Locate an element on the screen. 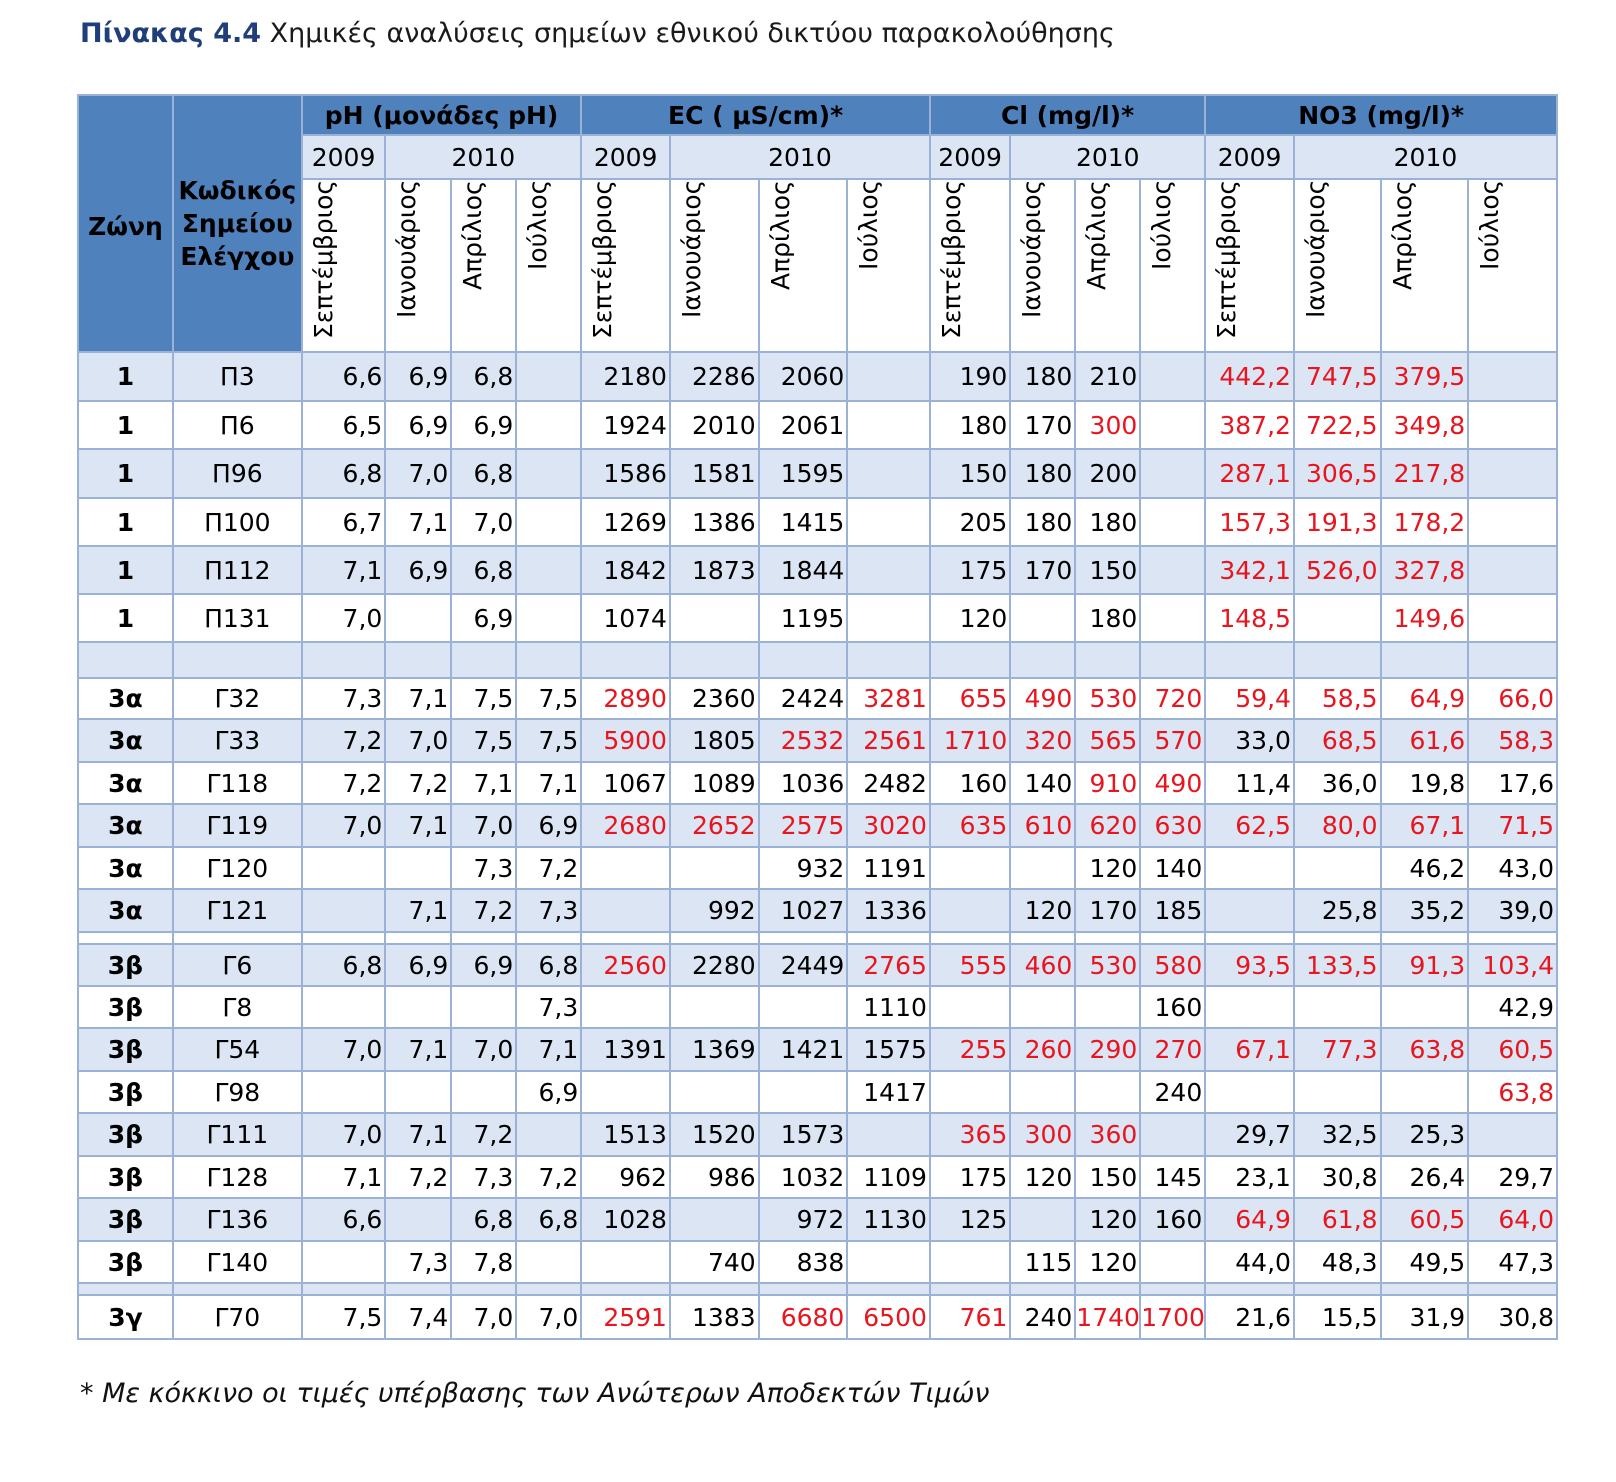  value-cell: 1336 is located at coordinates (888, 910).